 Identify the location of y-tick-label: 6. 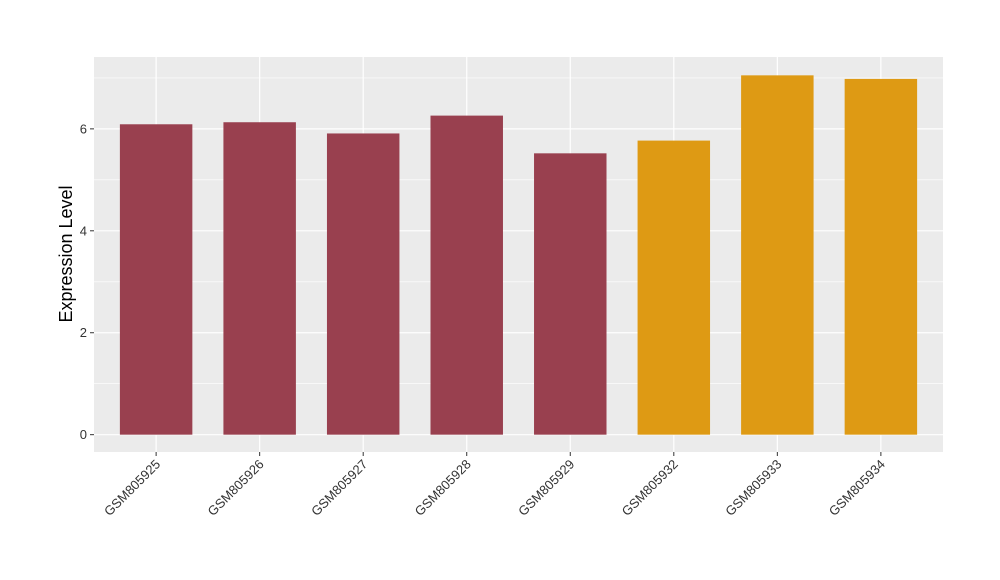
(83, 128).